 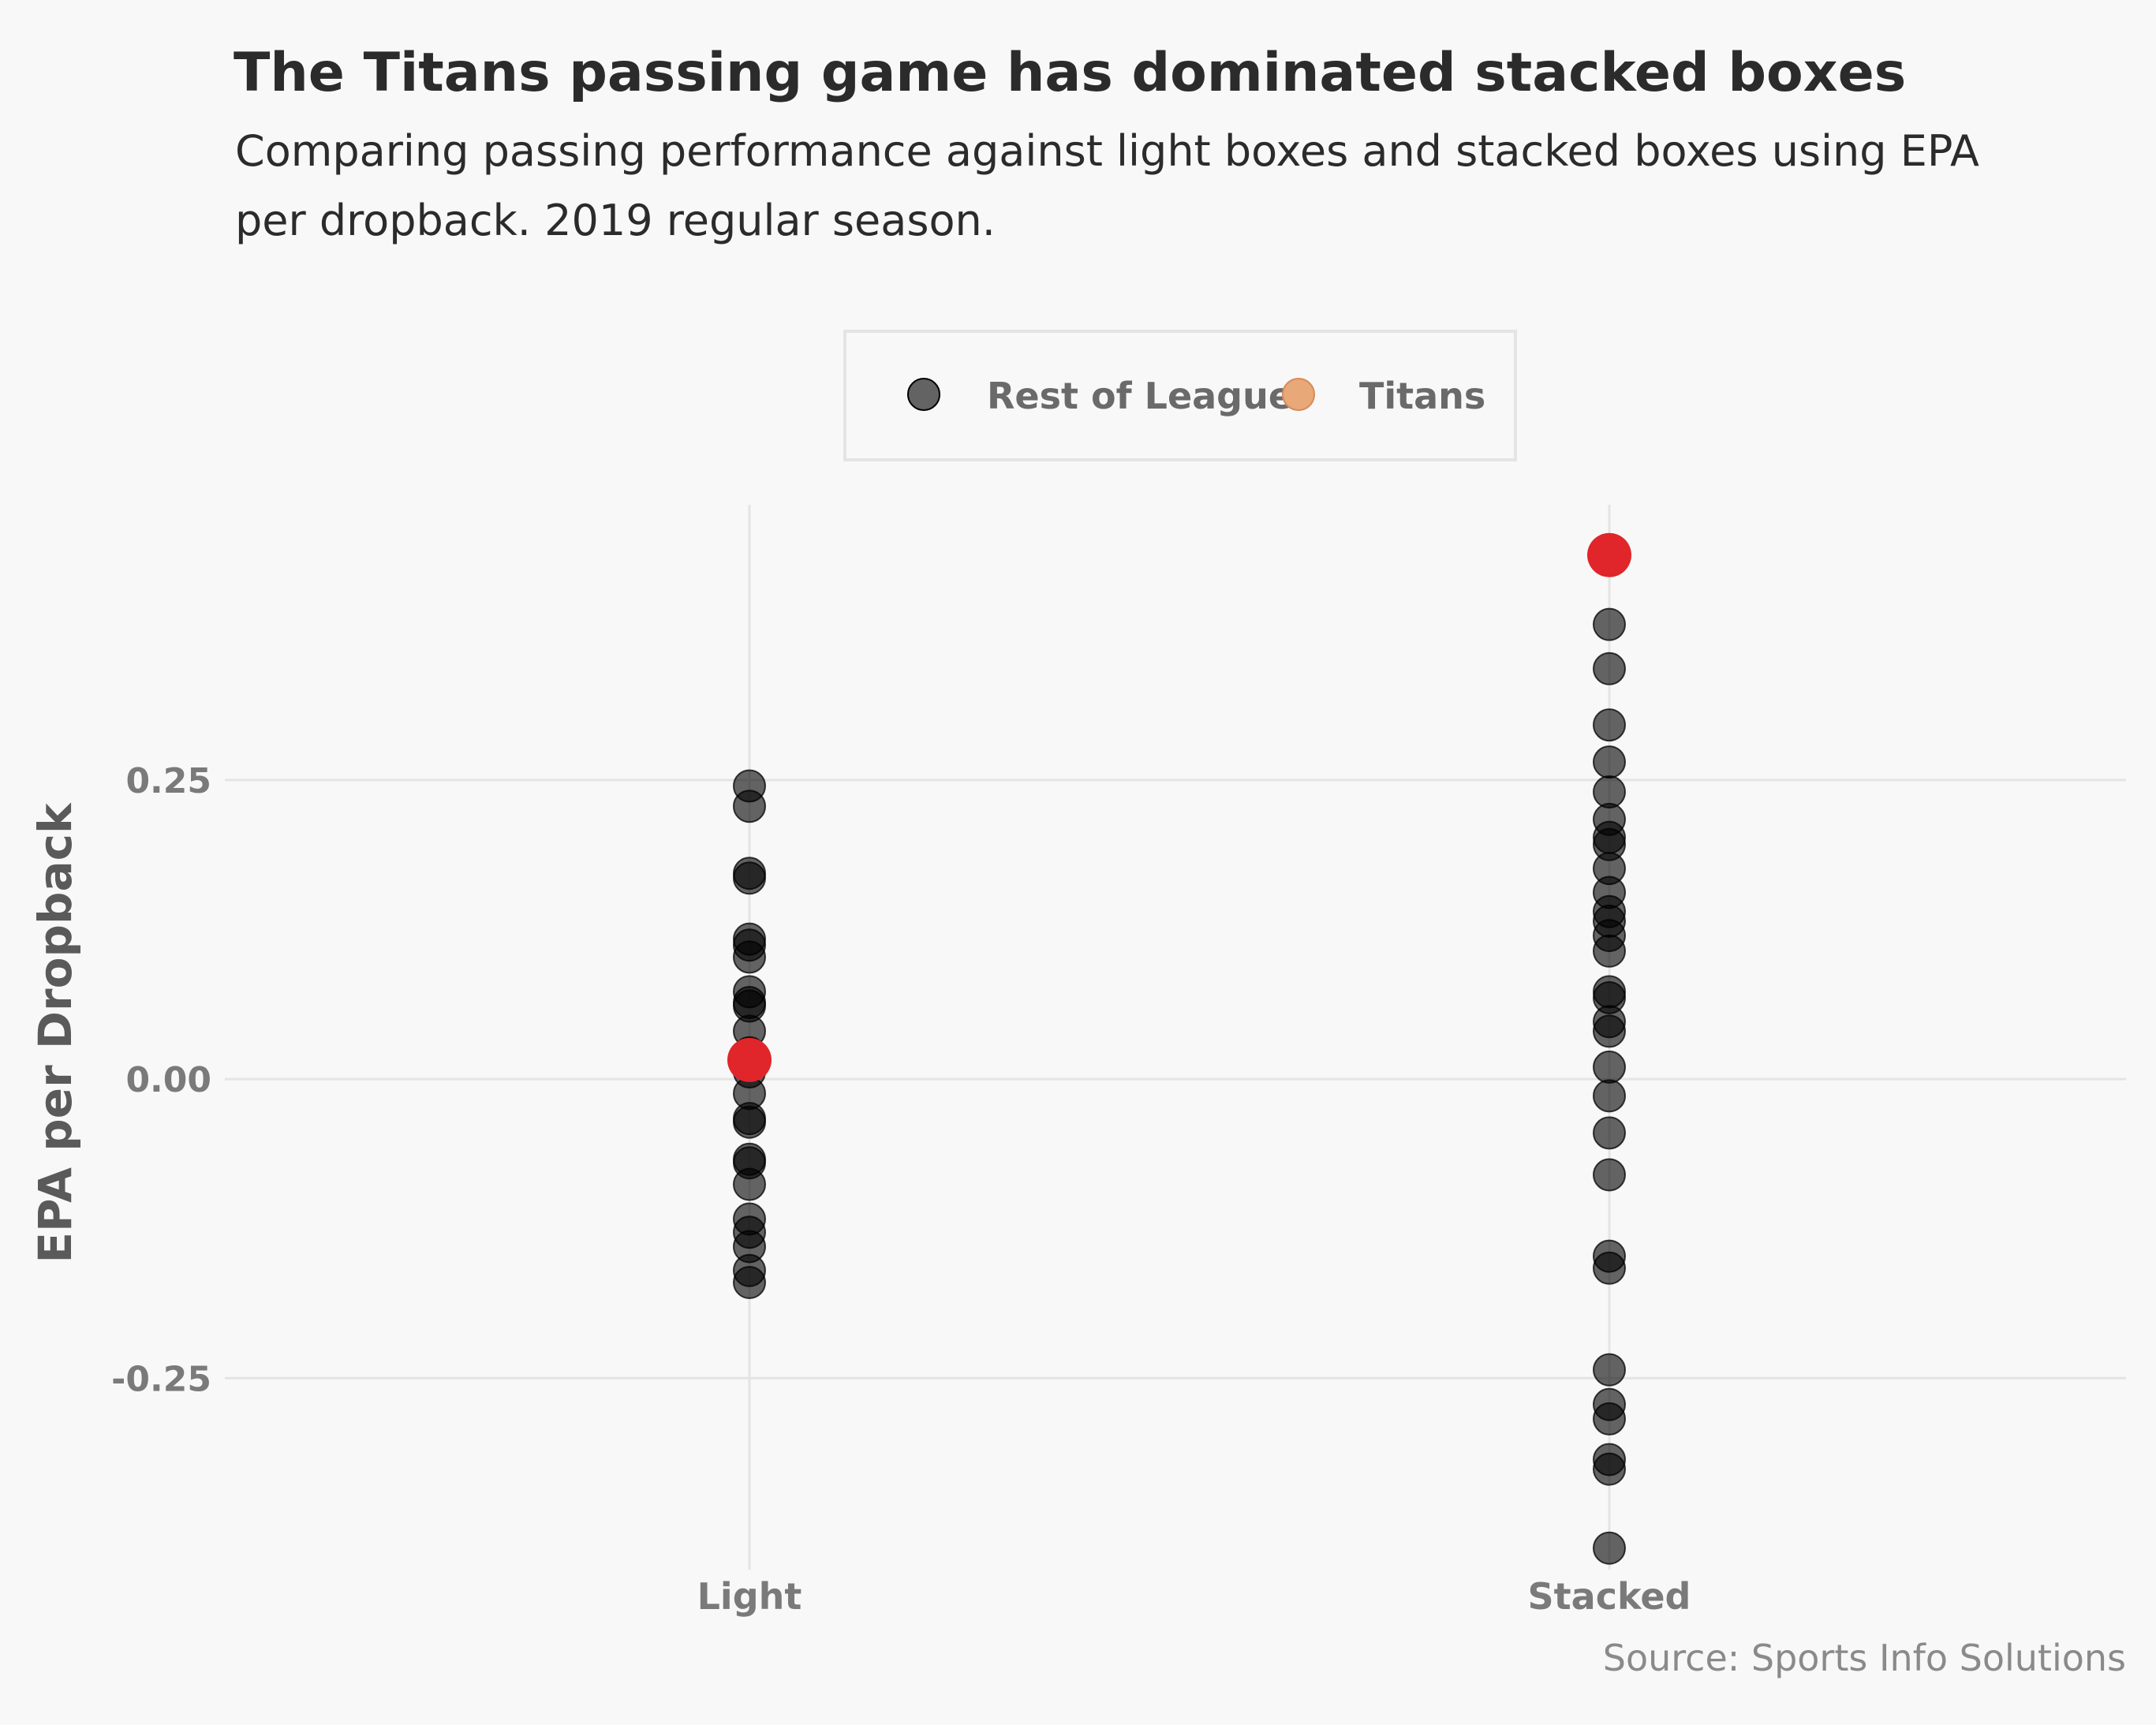 I want to click on legend-box, so click(x=1180, y=395).